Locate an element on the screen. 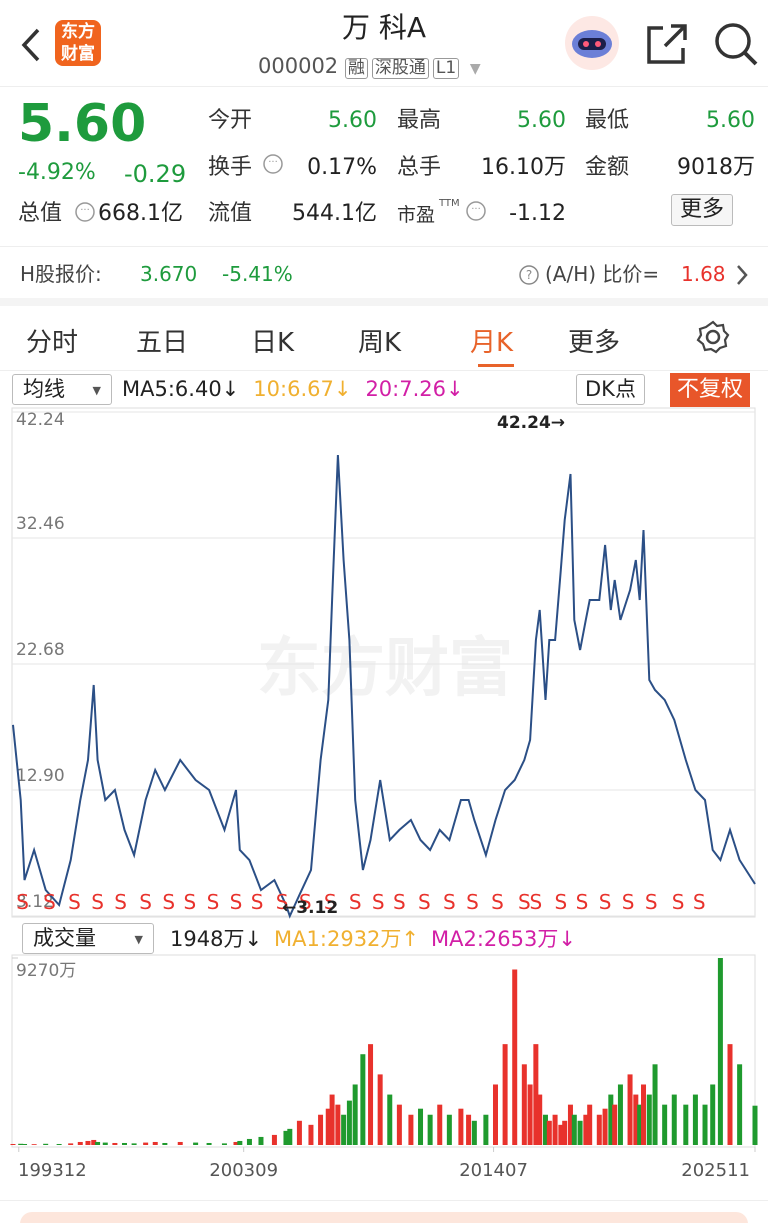 This screenshot has width=768, height=1223. help-icon: ? is located at coordinates (529, 275).